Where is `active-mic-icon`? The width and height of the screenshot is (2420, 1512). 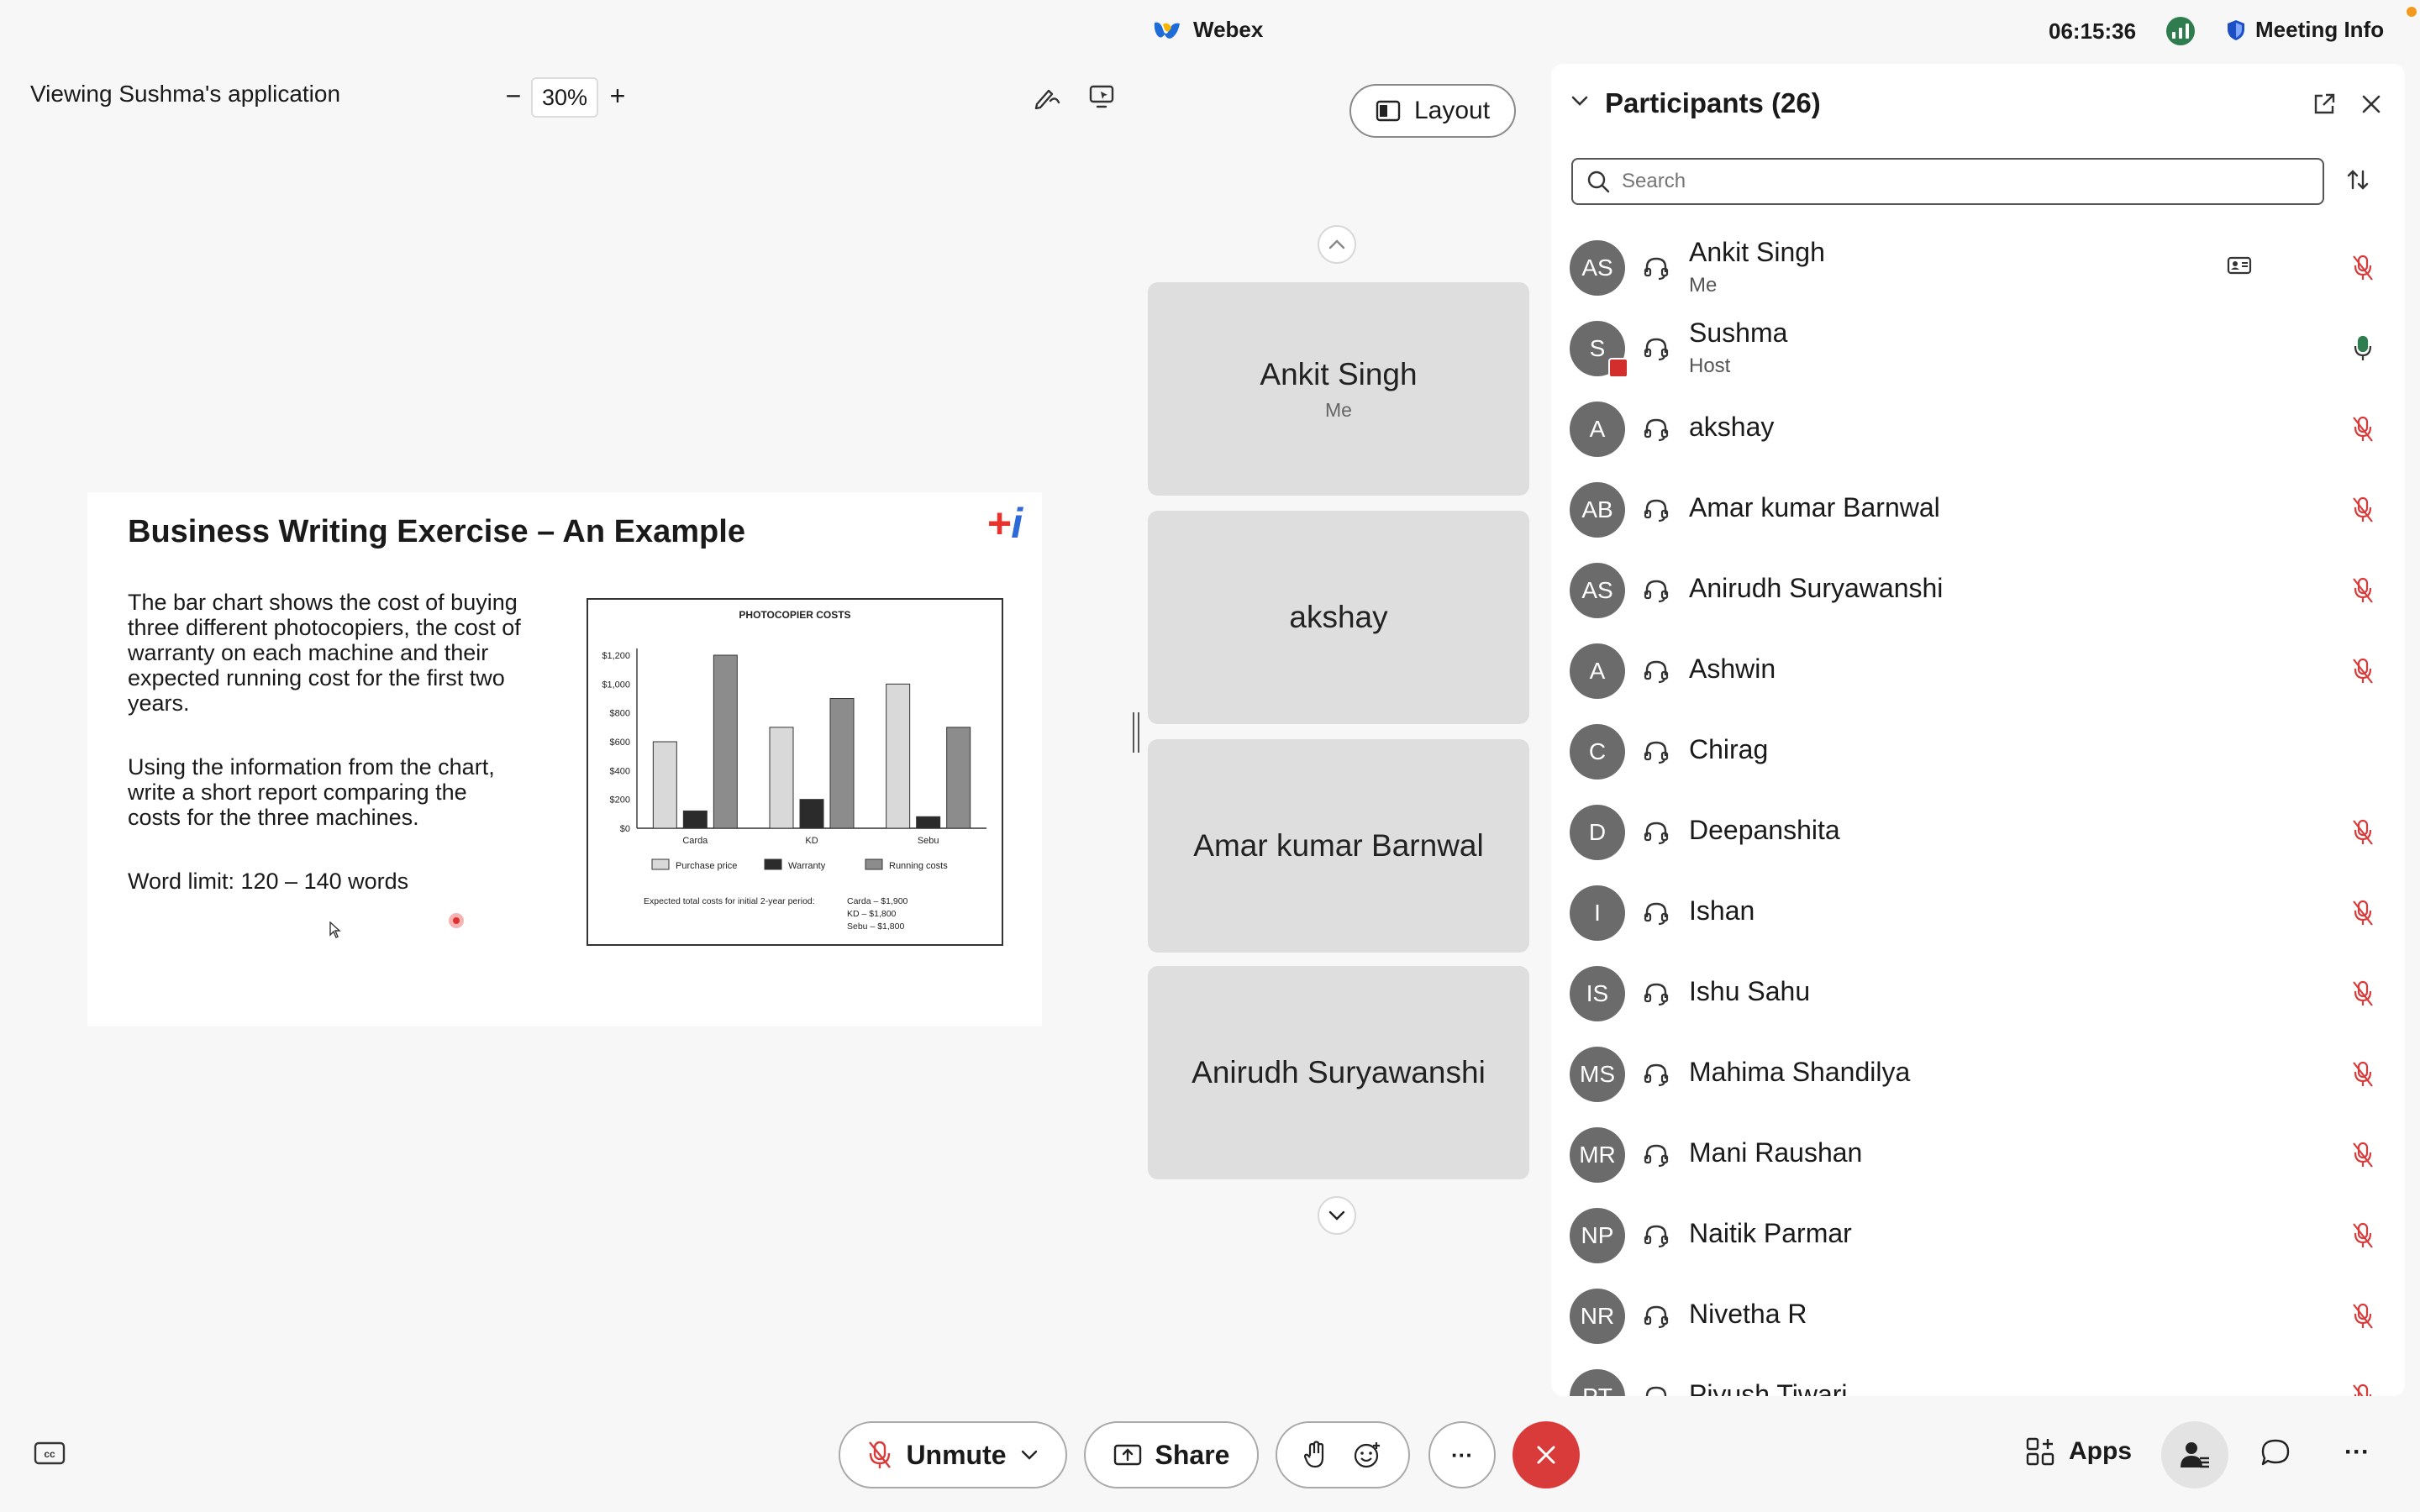
active-mic-icon is located at coordinates (2363, 348).